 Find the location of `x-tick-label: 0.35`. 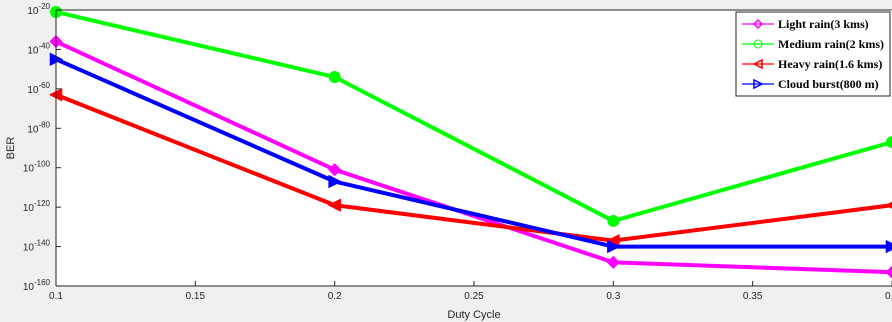

x-tick-label: 0.35 is located at coordinates (753, 296).